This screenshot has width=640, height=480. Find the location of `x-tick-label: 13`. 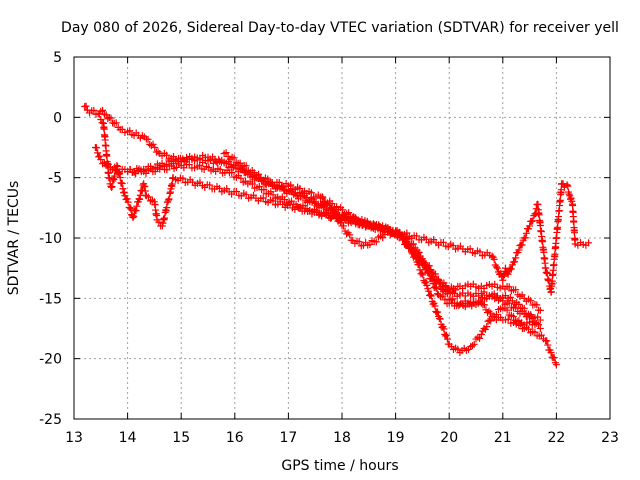

x-tick-label: 13 is located at coordinates (74, 438).